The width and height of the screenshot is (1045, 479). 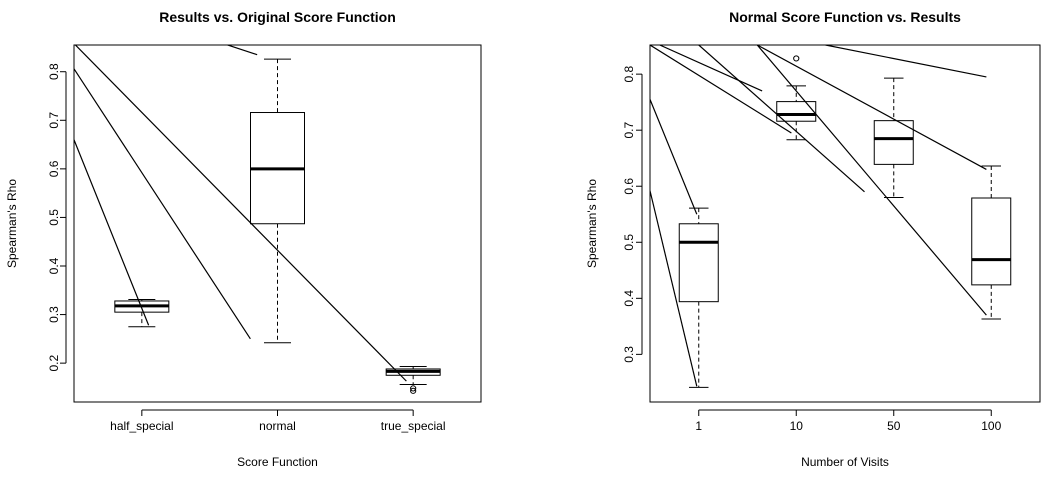 What do you see at coordinates (413, 380) in the screenshot?
I see `box-true_special` at bounding box center [413, 380].